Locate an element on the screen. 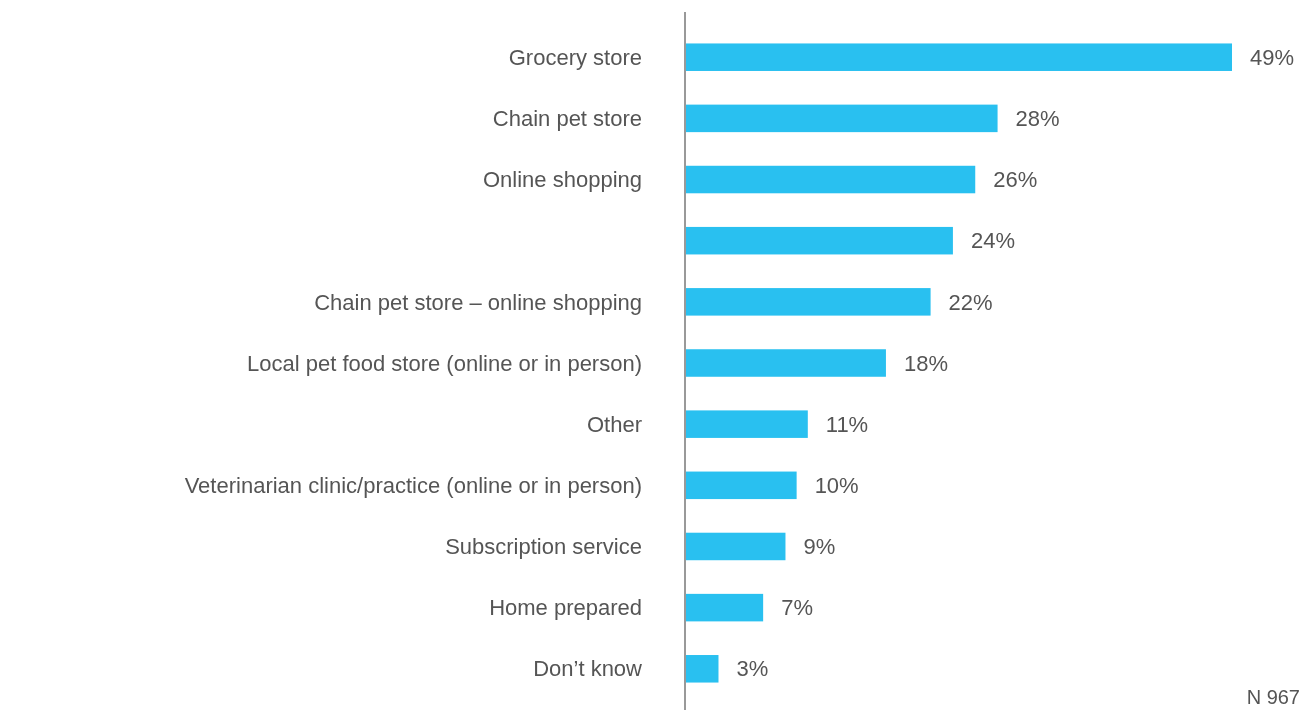 This screenshot has height=710, width=1304. data-label: 22% is located at coordinates (970, 302).